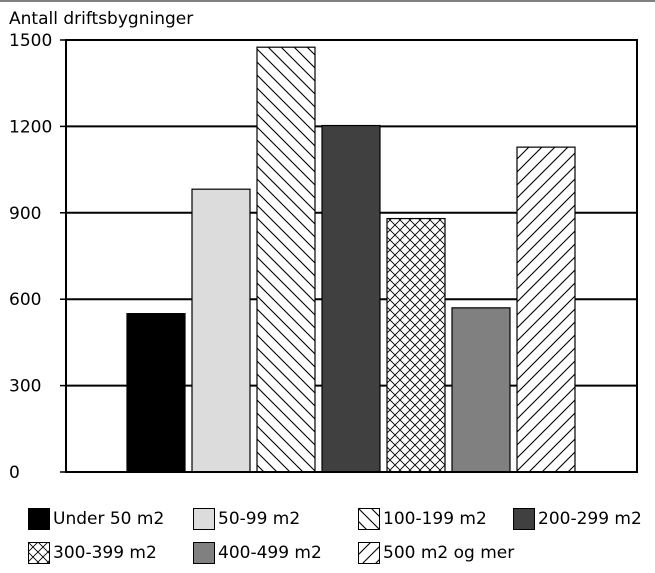 This screenshot has height=573, width=655. I want to click on y-tick-label: 1500, so click(30, 41).